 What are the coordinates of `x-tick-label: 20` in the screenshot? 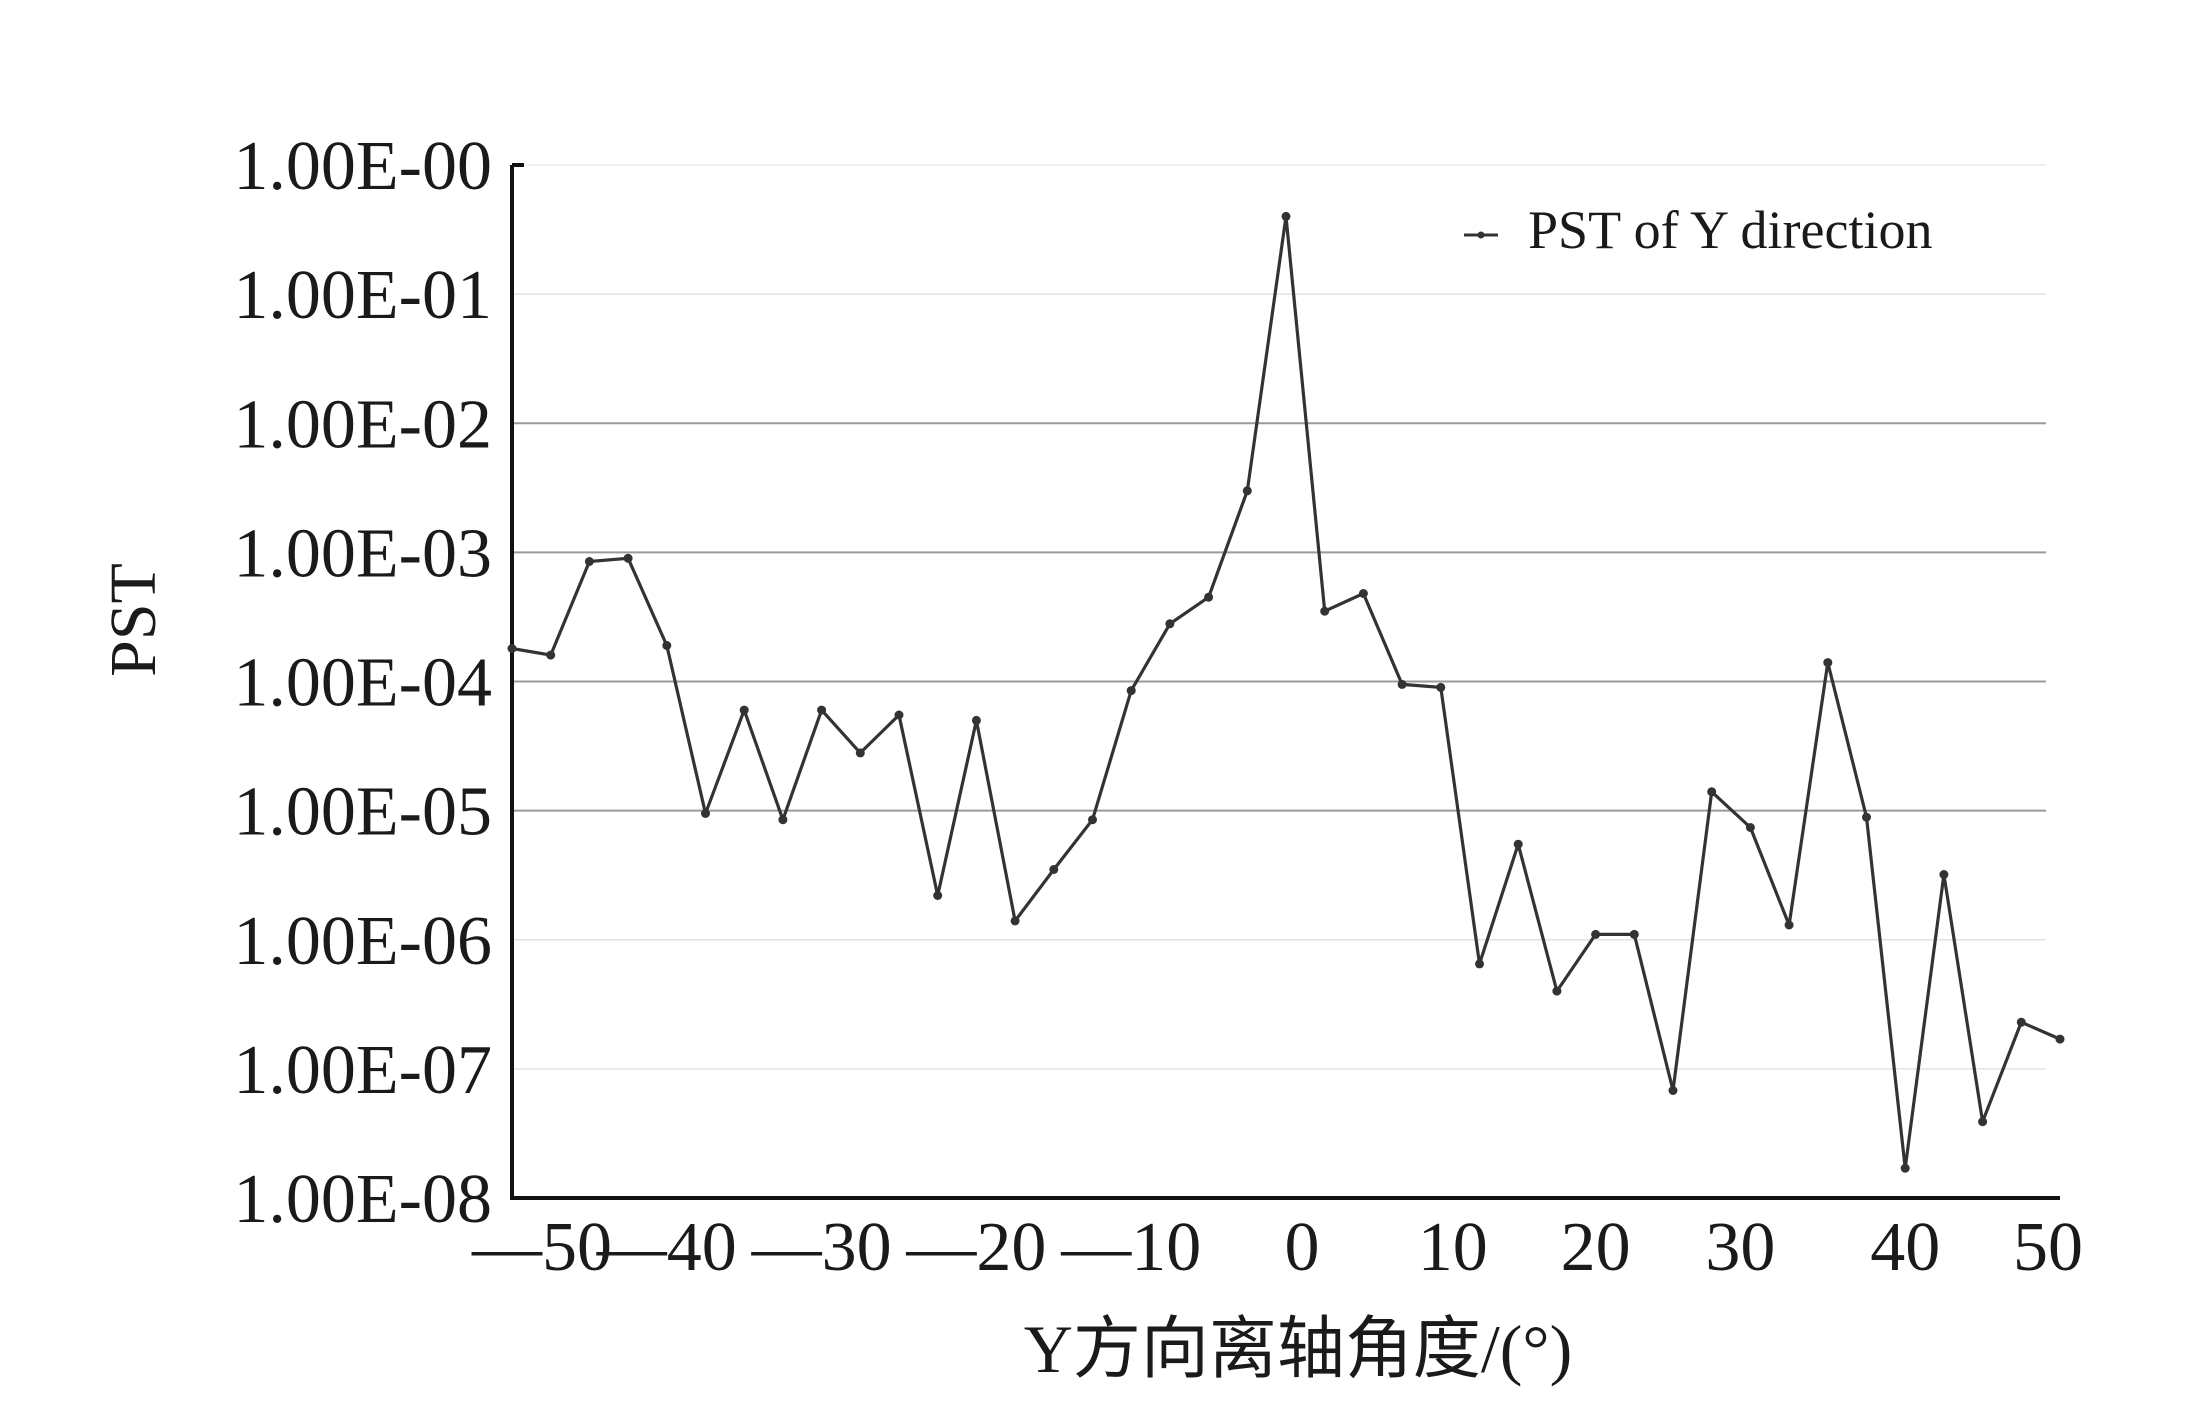 It's located at (1596, 1247).